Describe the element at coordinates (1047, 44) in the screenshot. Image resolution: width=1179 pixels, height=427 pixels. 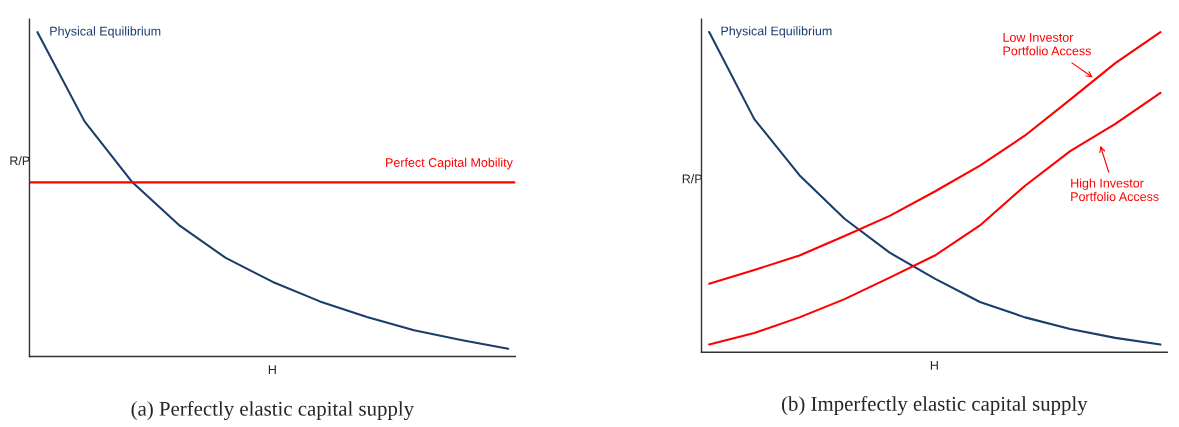
I see `series-label: Low Investor Portfolio Access` at that location.